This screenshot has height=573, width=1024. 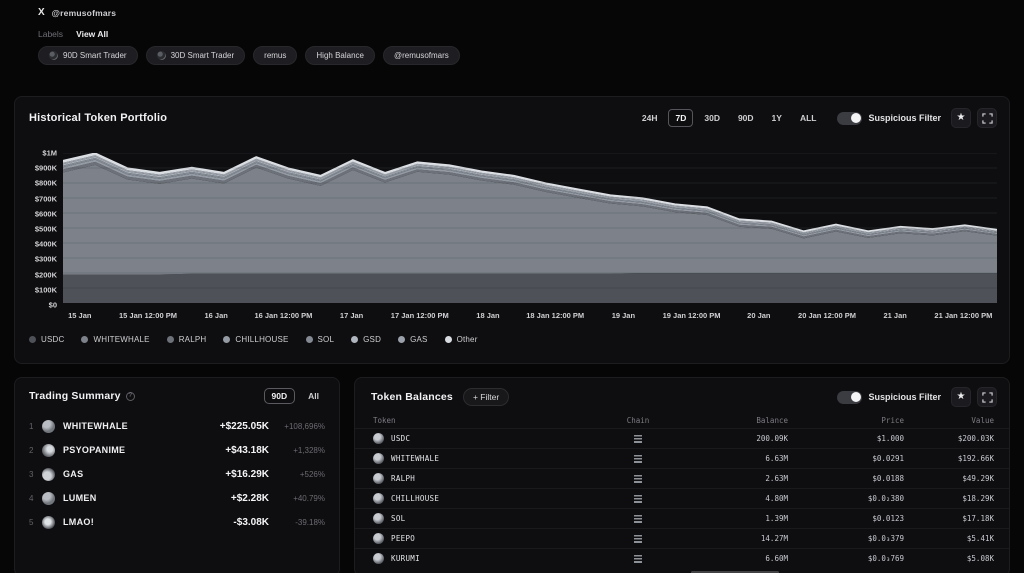 I want to click on label-chip: 30D Smart Trader, so click(x=195, y=55).